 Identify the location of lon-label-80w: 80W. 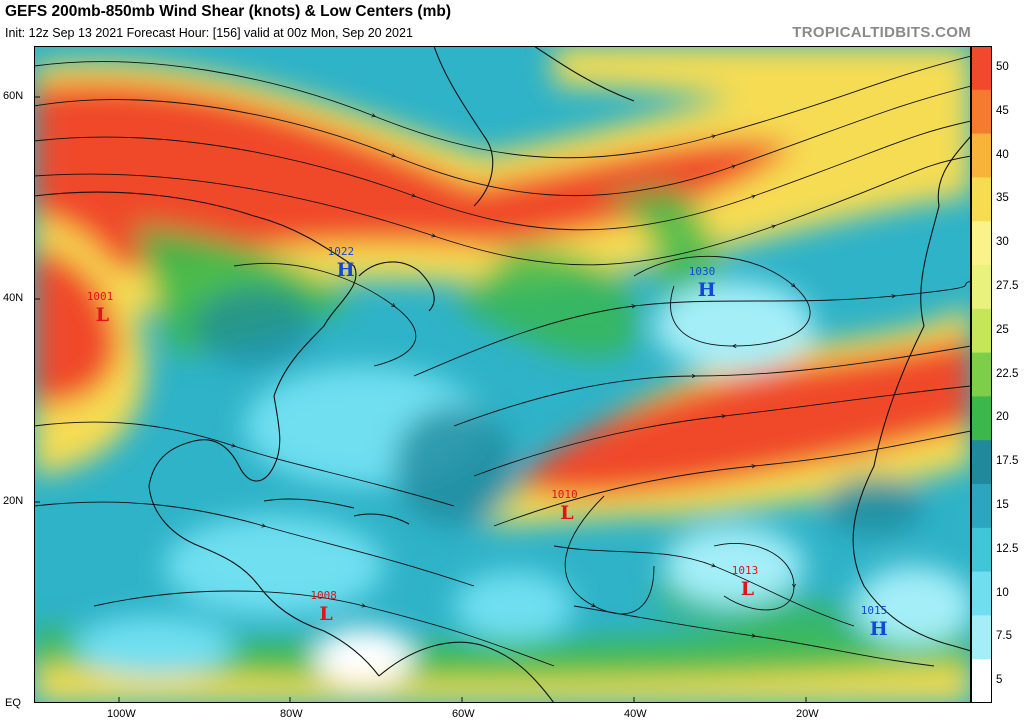
(291, 714).